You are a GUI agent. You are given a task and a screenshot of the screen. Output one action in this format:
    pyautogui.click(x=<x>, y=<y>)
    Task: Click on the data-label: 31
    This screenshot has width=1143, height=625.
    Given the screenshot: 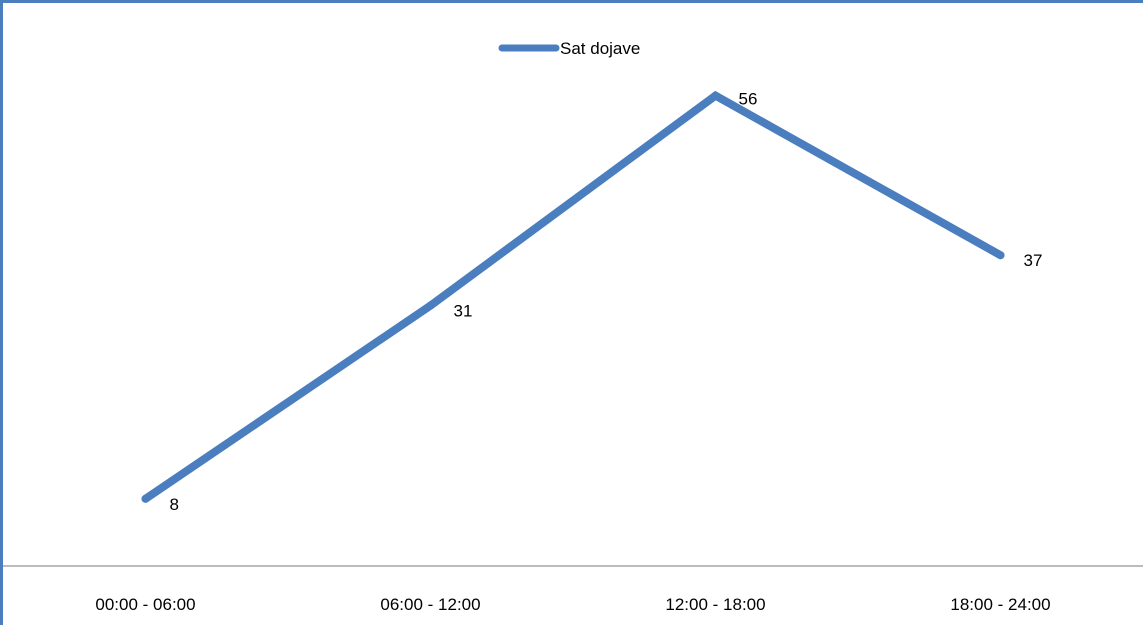 What is the action you would take?
    pyautogui.click(x=463, y=311)
    